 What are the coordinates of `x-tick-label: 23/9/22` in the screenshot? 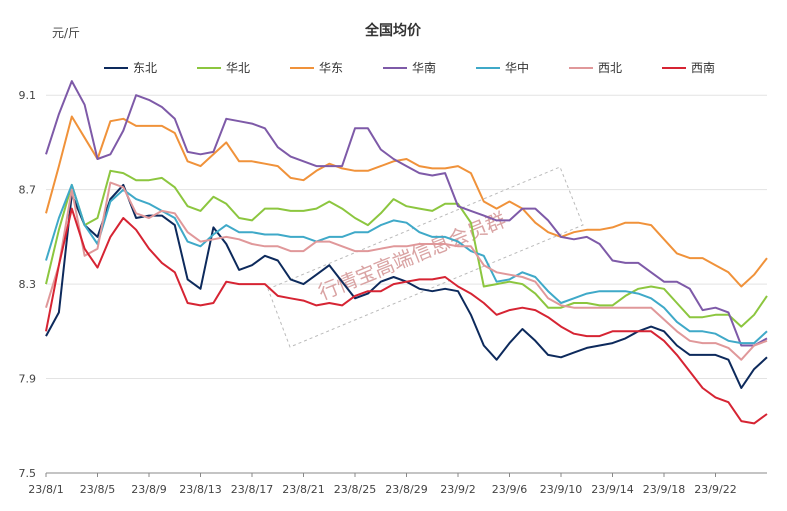 It's located at (715, 489).